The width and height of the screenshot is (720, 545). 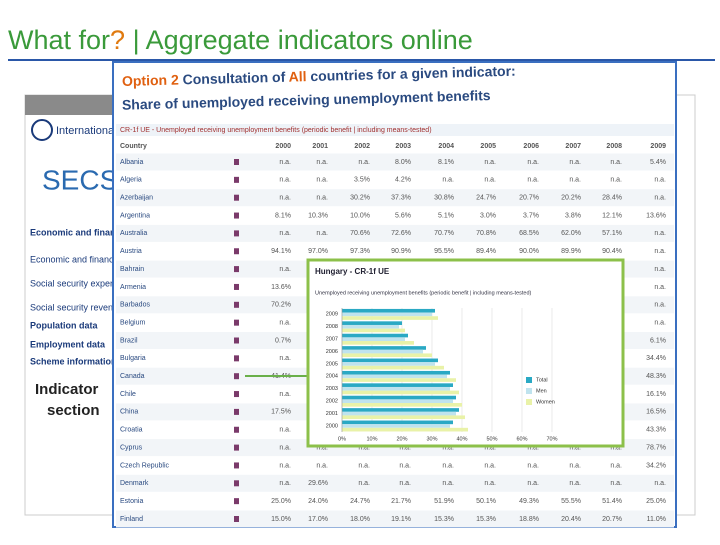 I want to click on table-cell: 8.1%, so click(x=283, y=215).